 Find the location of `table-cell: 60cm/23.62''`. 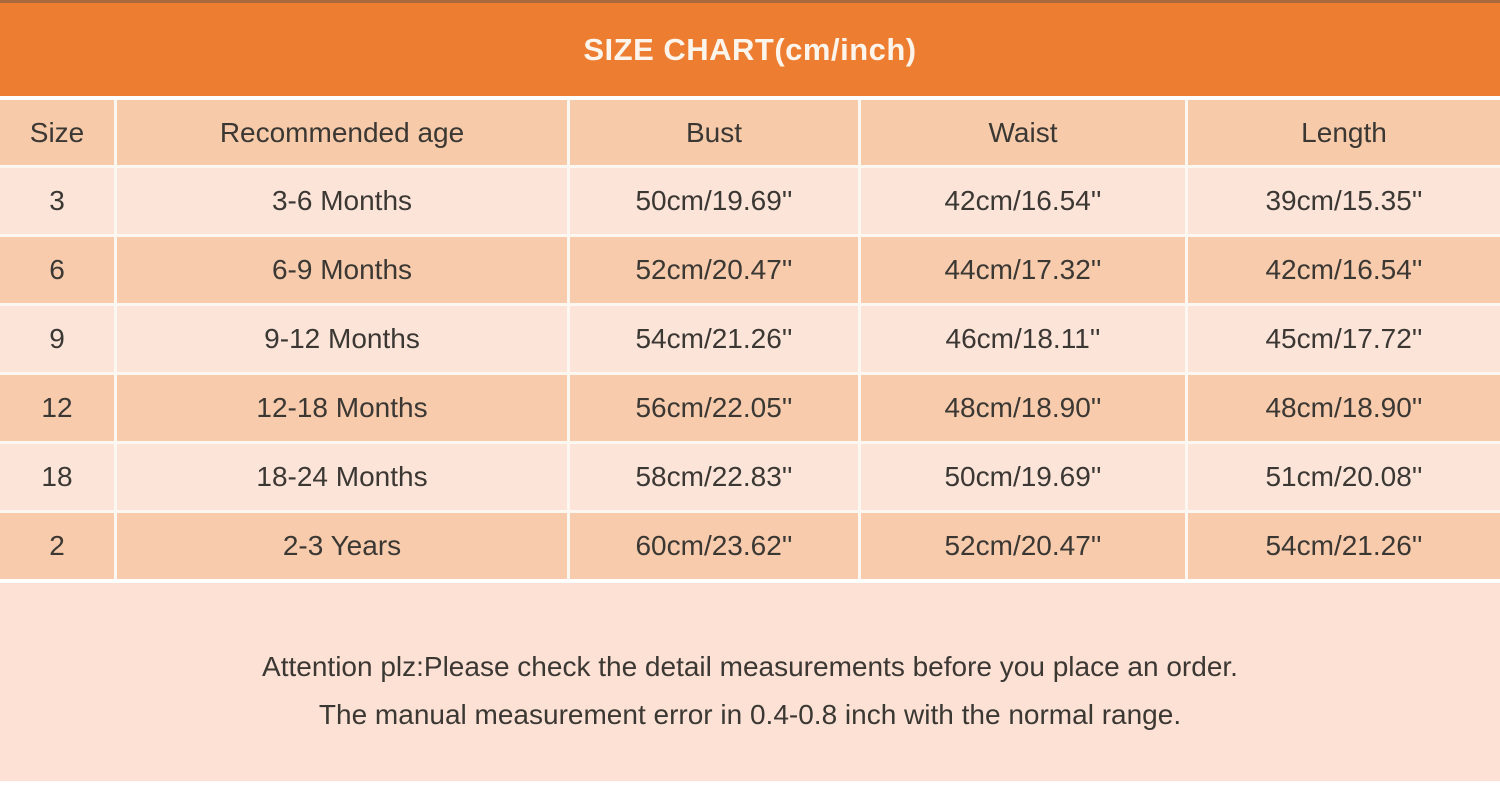

table-cell: 60cm/23.62'' is located at coordinates (714, 546).